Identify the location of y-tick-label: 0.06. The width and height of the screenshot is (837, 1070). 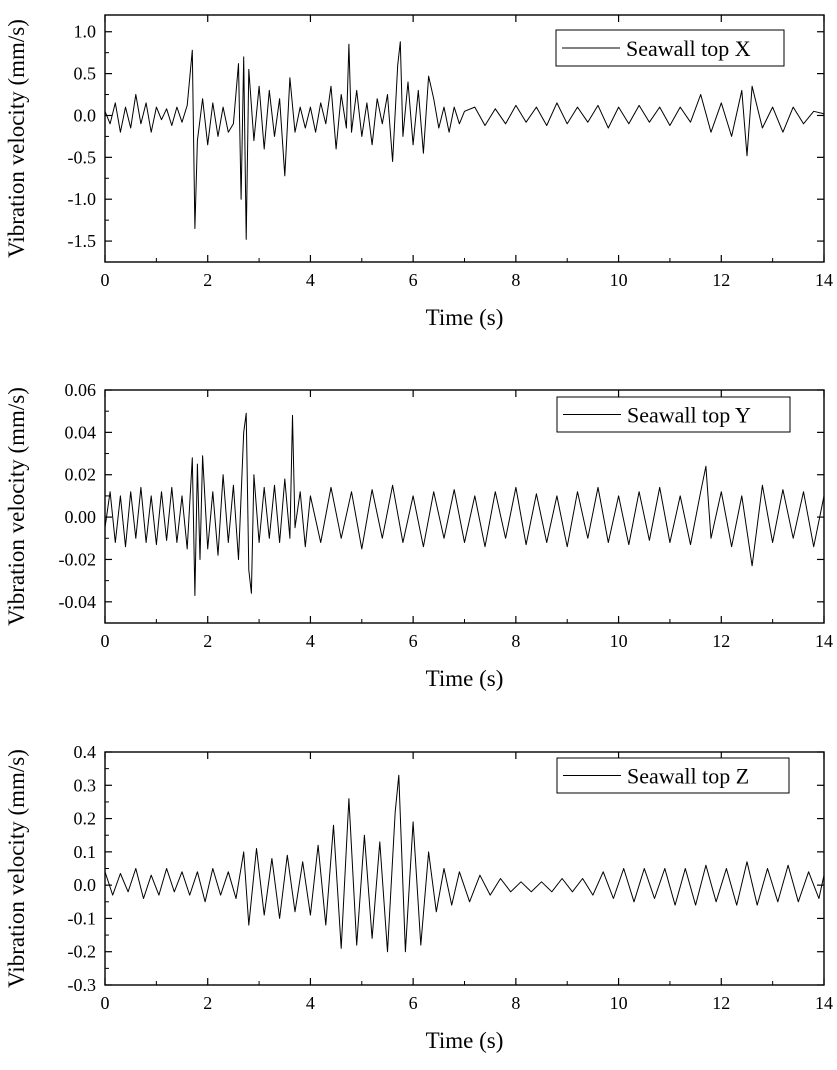
(81, 390).